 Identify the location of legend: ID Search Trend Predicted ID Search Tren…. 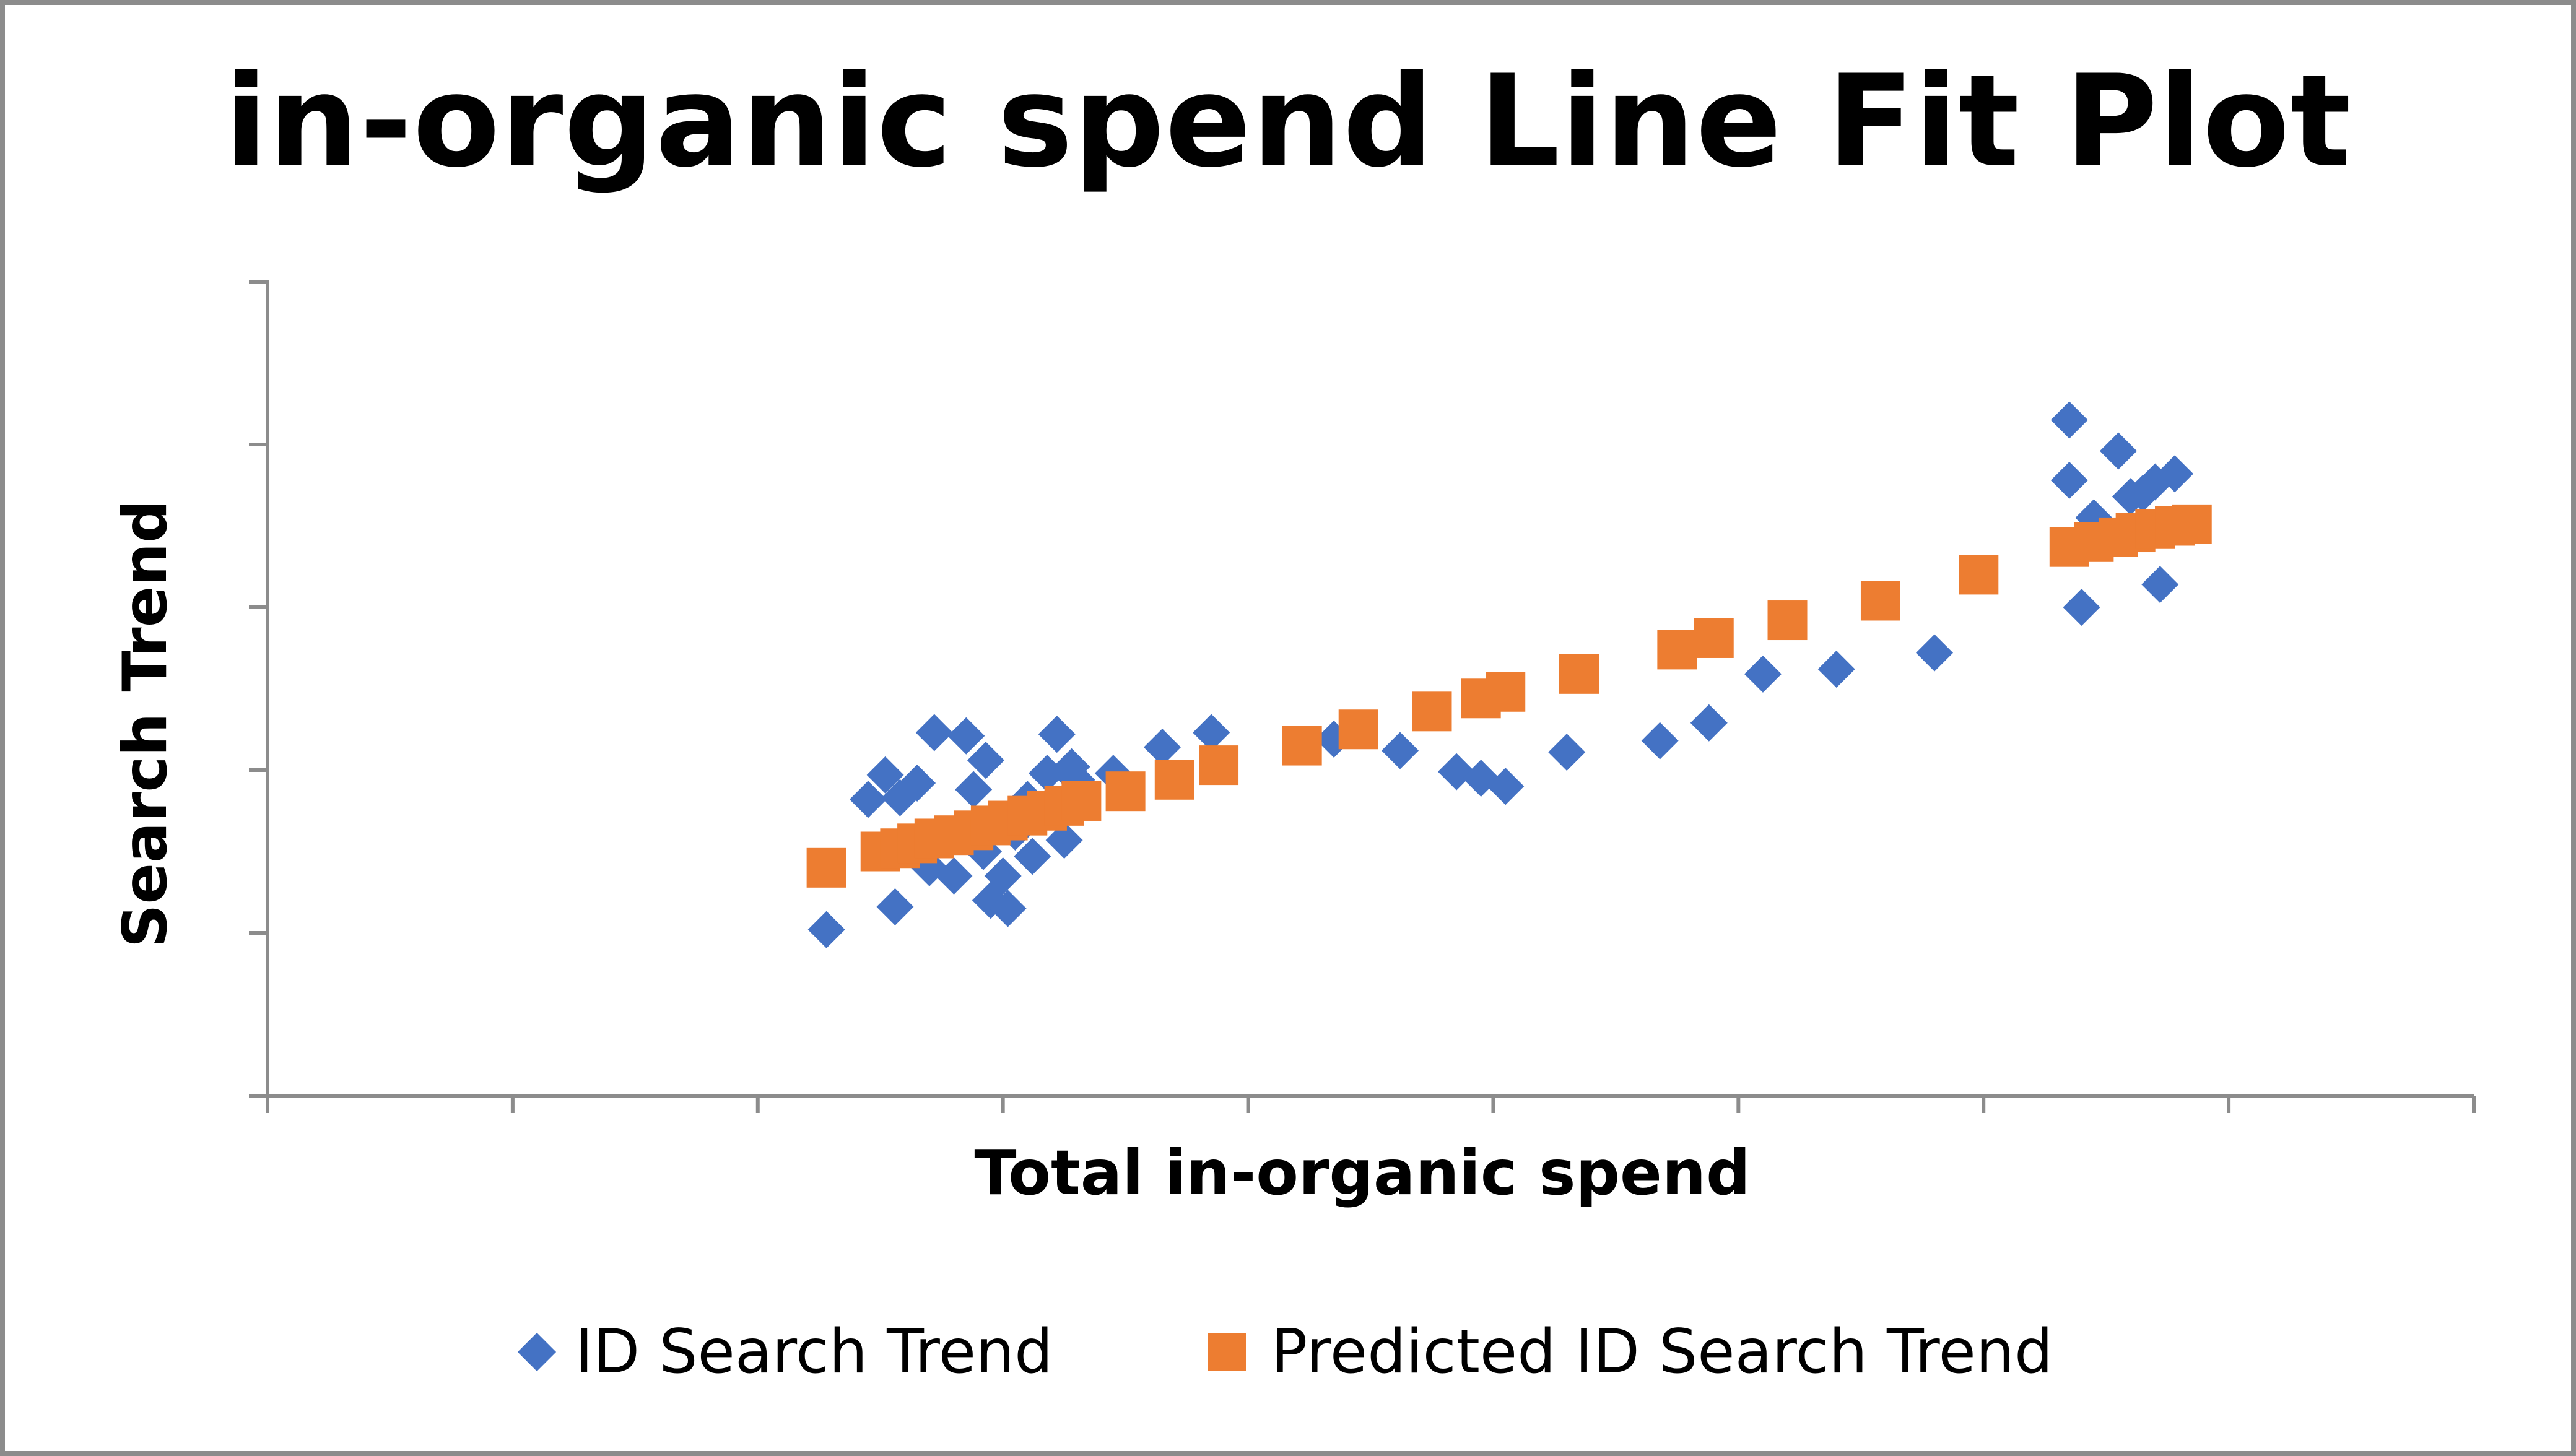
(1288, 1352).